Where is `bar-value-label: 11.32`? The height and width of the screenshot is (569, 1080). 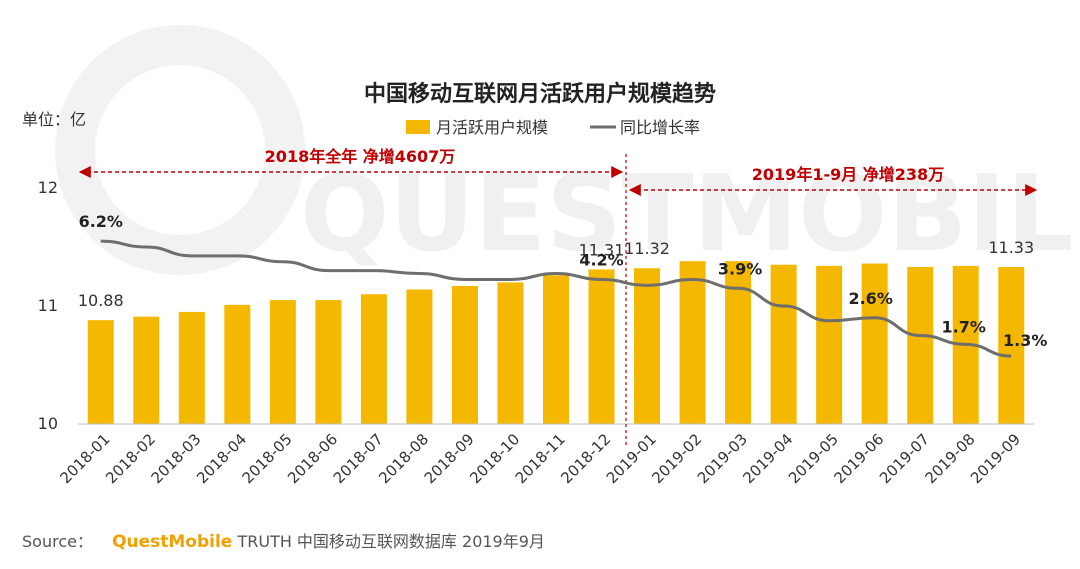
bar-value-label: 11.32 is located at coordinates (647, 248).